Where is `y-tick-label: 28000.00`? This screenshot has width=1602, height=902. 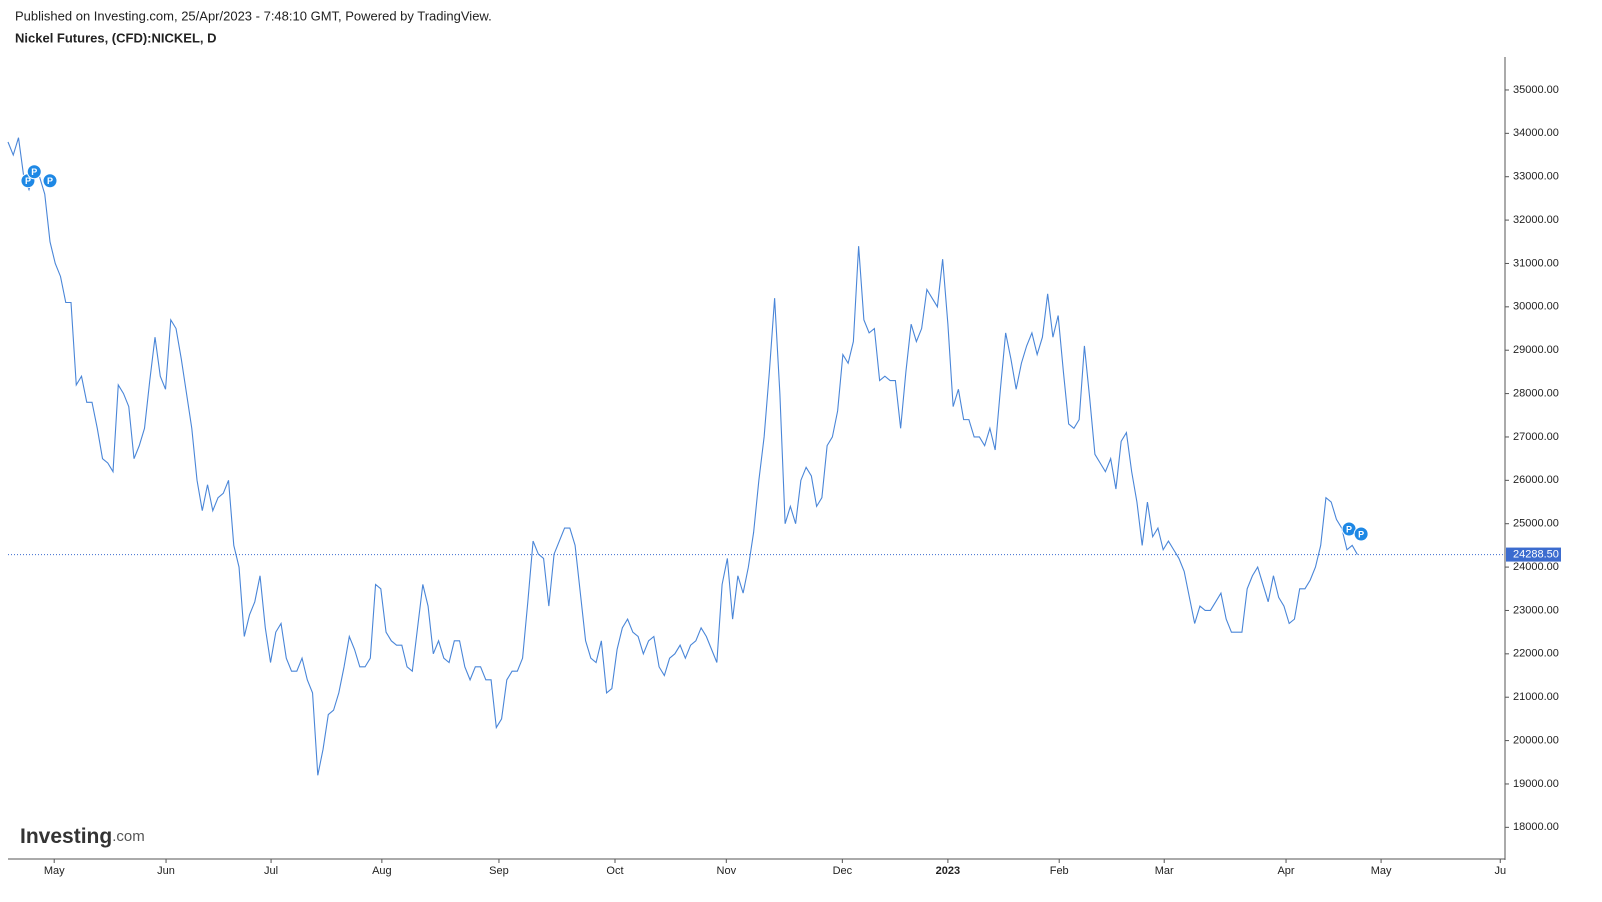 y-tick-label: 28000.00 is located at coordinates (1536, 393).